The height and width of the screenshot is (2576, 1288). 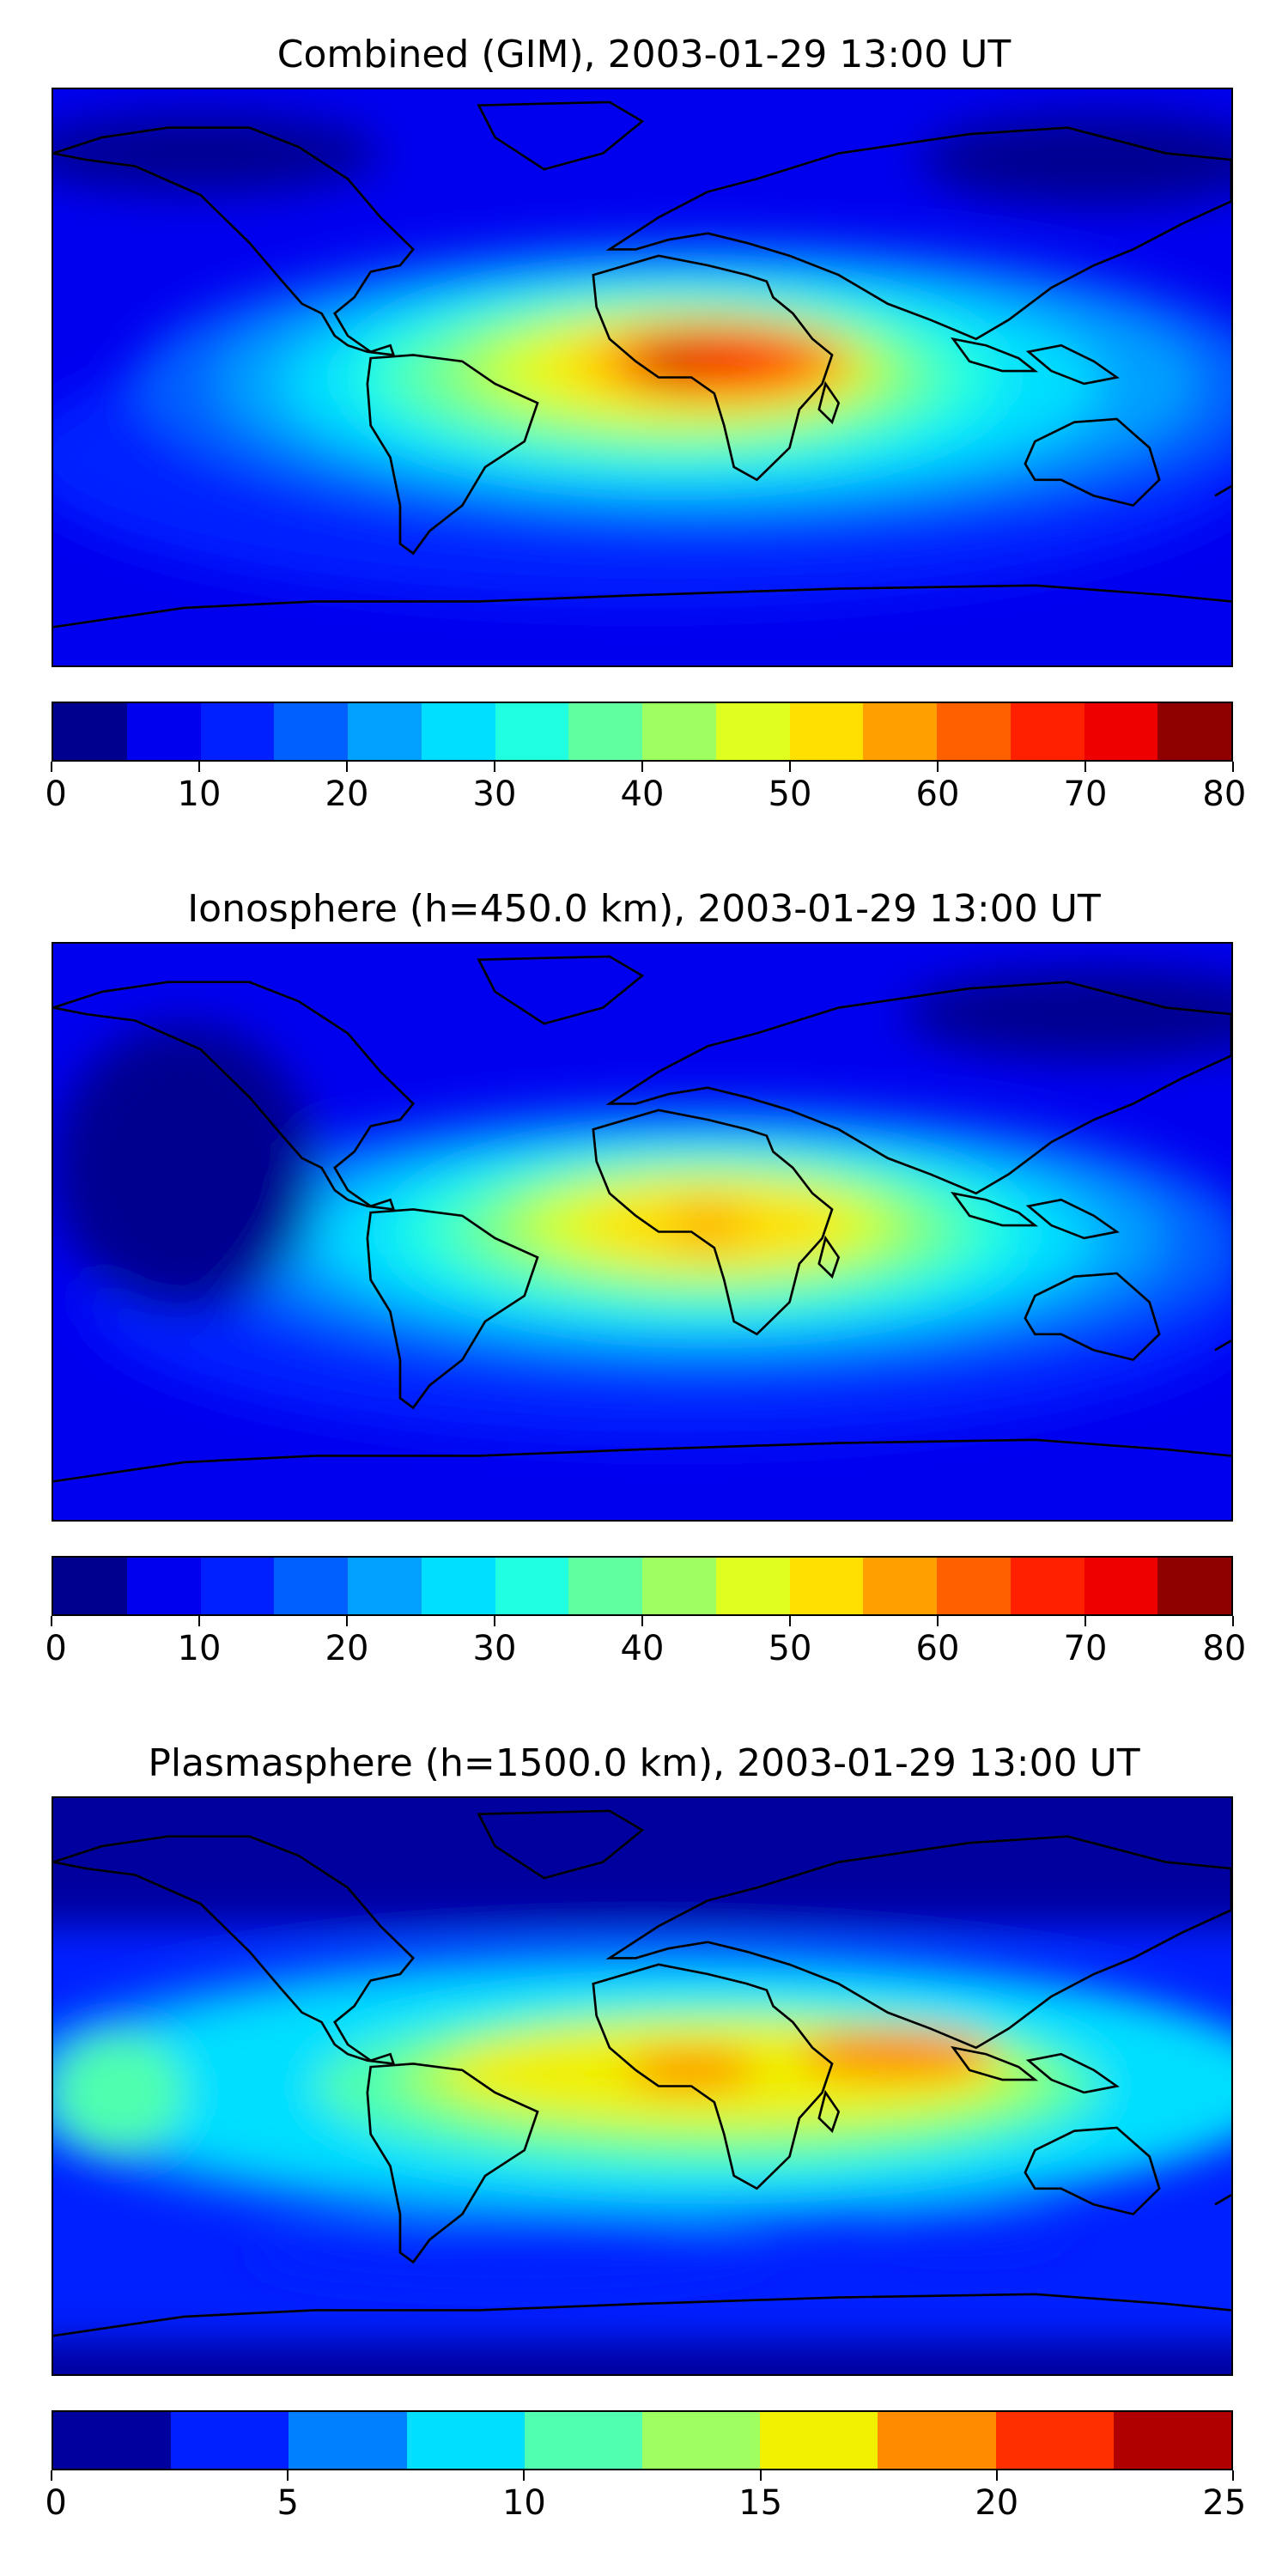 I want to click on tick-label: 25, so click(x=1224, y=2503).